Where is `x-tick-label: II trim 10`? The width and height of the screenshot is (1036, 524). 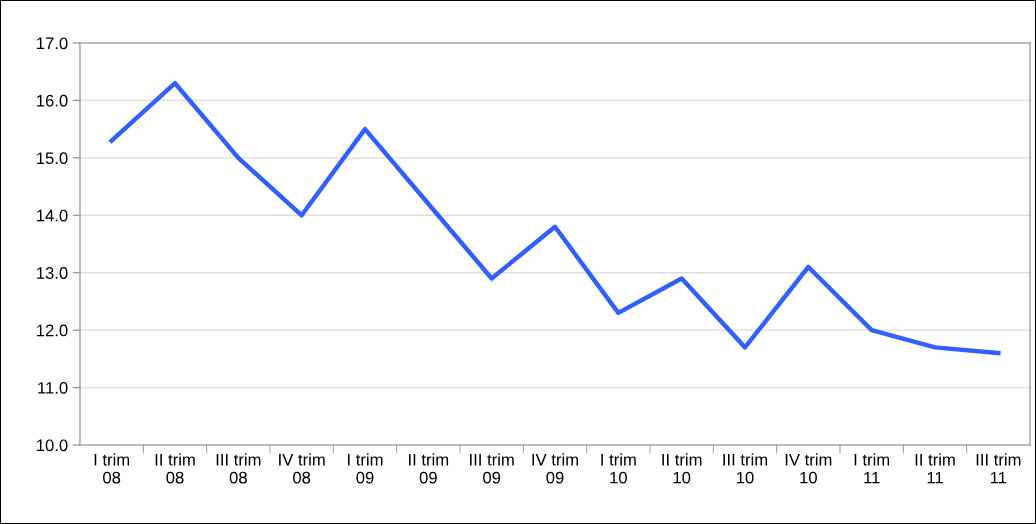 x-tick-label: II trim 10 is located at coordinates (682, 468).